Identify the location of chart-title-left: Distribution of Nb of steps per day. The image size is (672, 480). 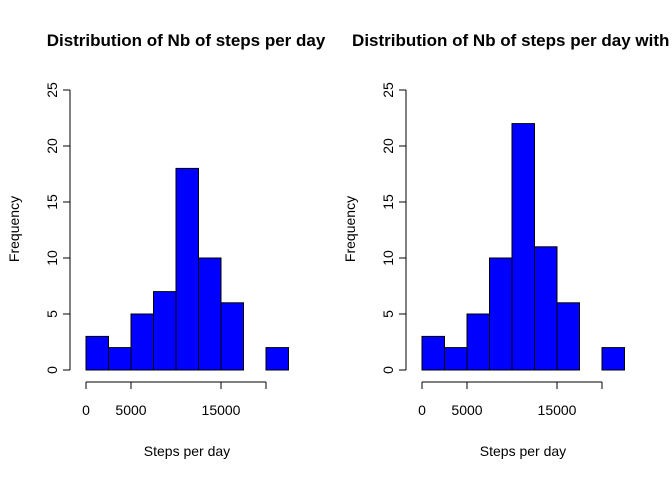
(186, 40).